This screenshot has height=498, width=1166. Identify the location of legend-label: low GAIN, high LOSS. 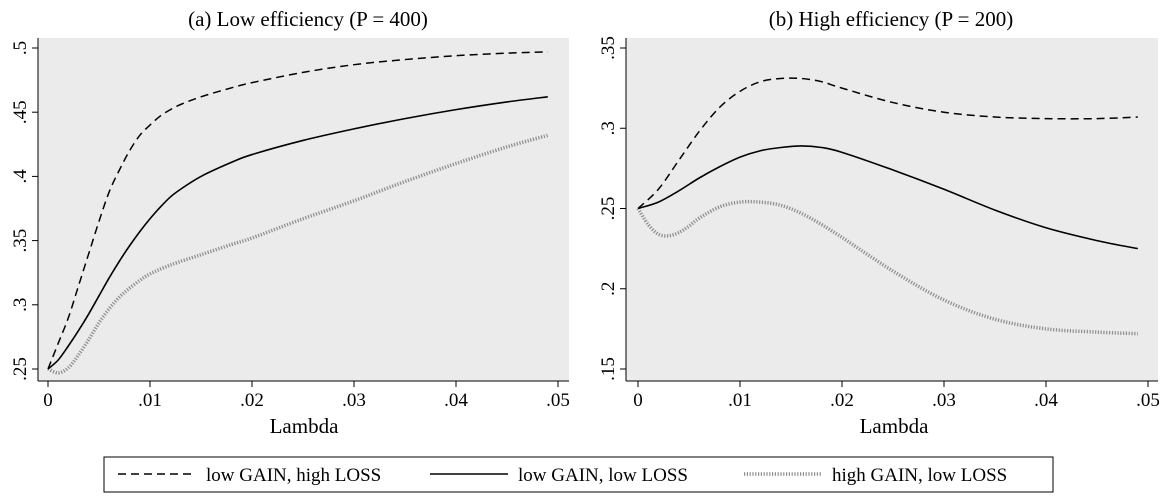
(293, 475).